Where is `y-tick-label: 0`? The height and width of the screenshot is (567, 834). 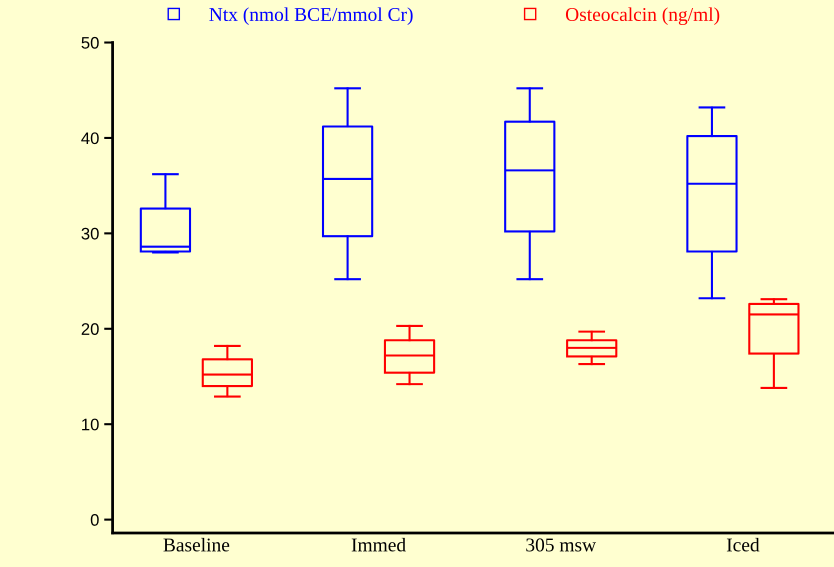 y-tick-label: 0 is located at coordinates (94, 520).